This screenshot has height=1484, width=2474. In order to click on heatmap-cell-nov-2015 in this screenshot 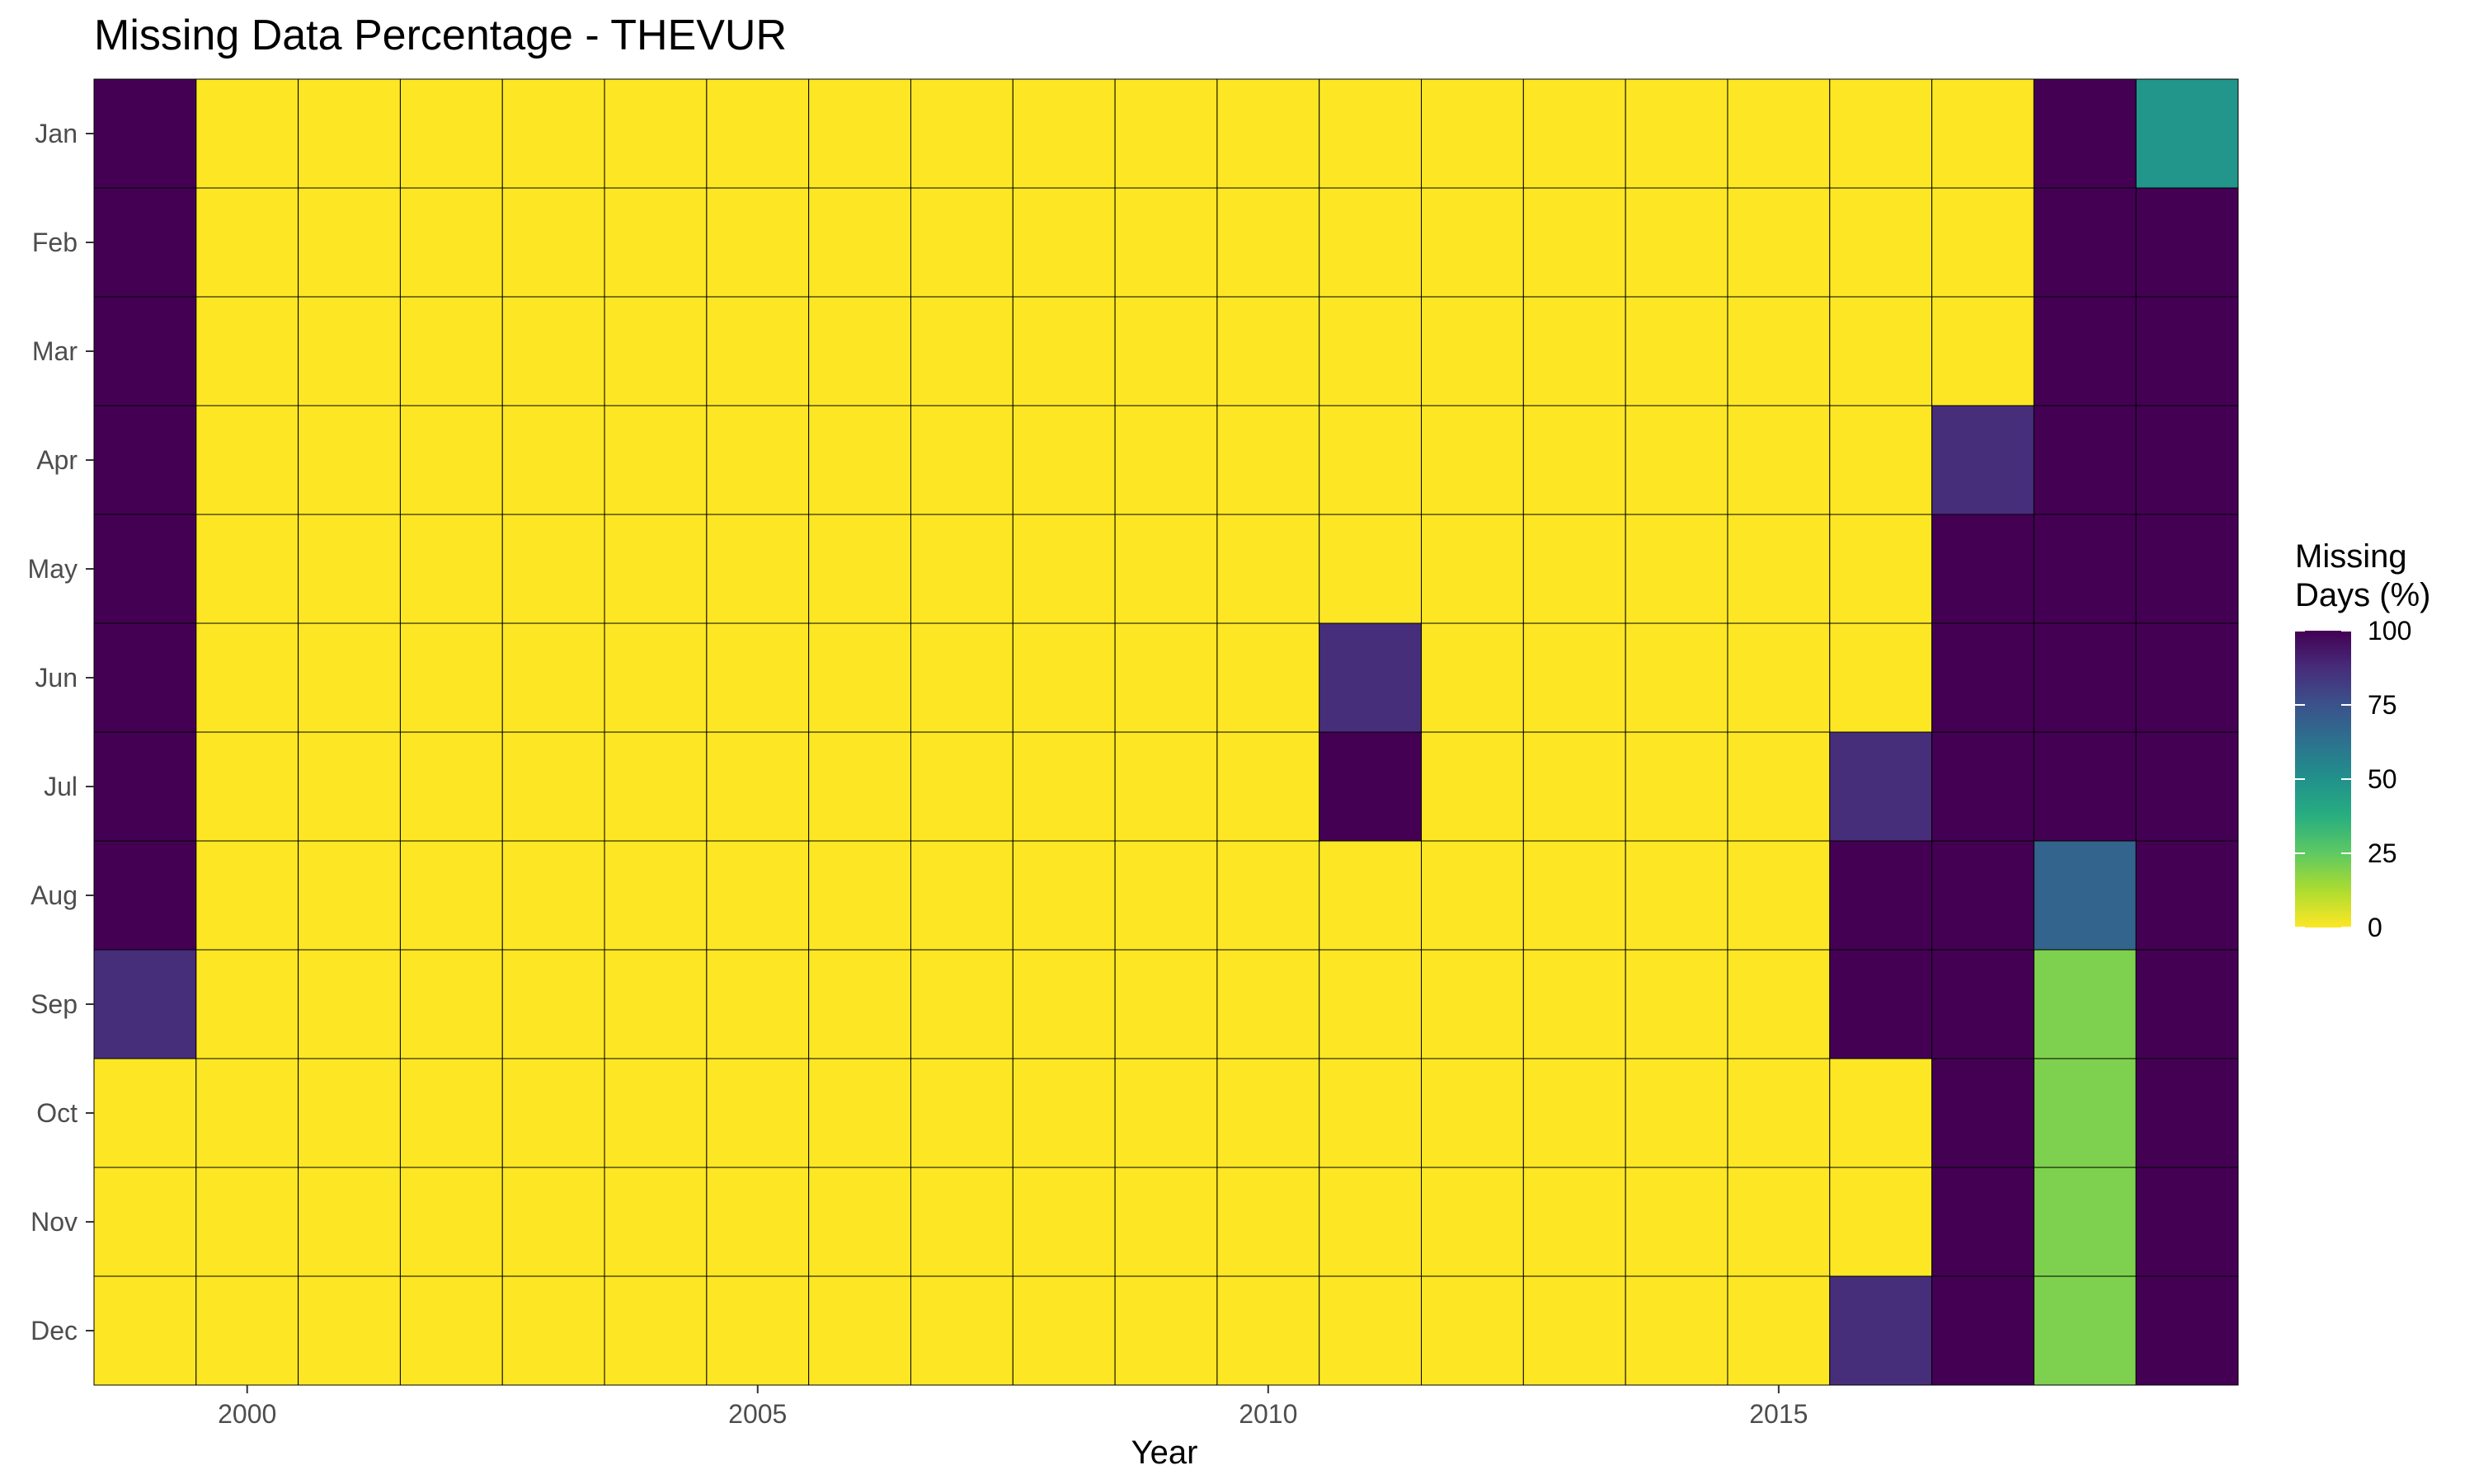, I will do `click(1779, 1222)`.